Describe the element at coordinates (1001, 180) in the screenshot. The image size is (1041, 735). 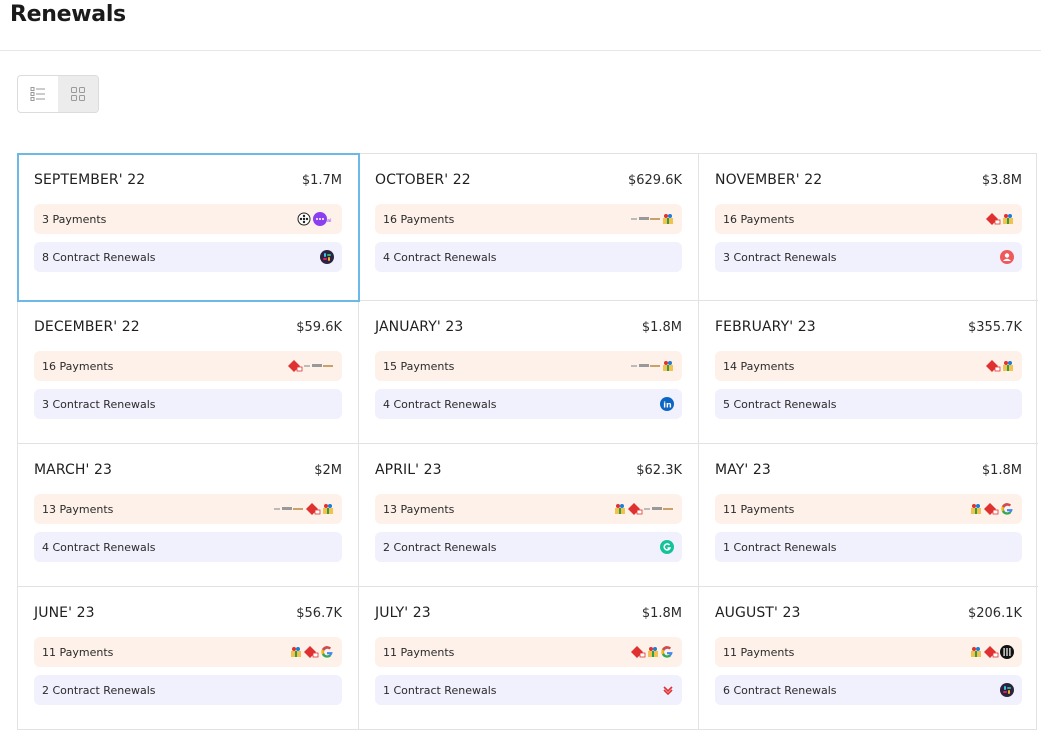
I see `month-amount: $3.8M` at that location.